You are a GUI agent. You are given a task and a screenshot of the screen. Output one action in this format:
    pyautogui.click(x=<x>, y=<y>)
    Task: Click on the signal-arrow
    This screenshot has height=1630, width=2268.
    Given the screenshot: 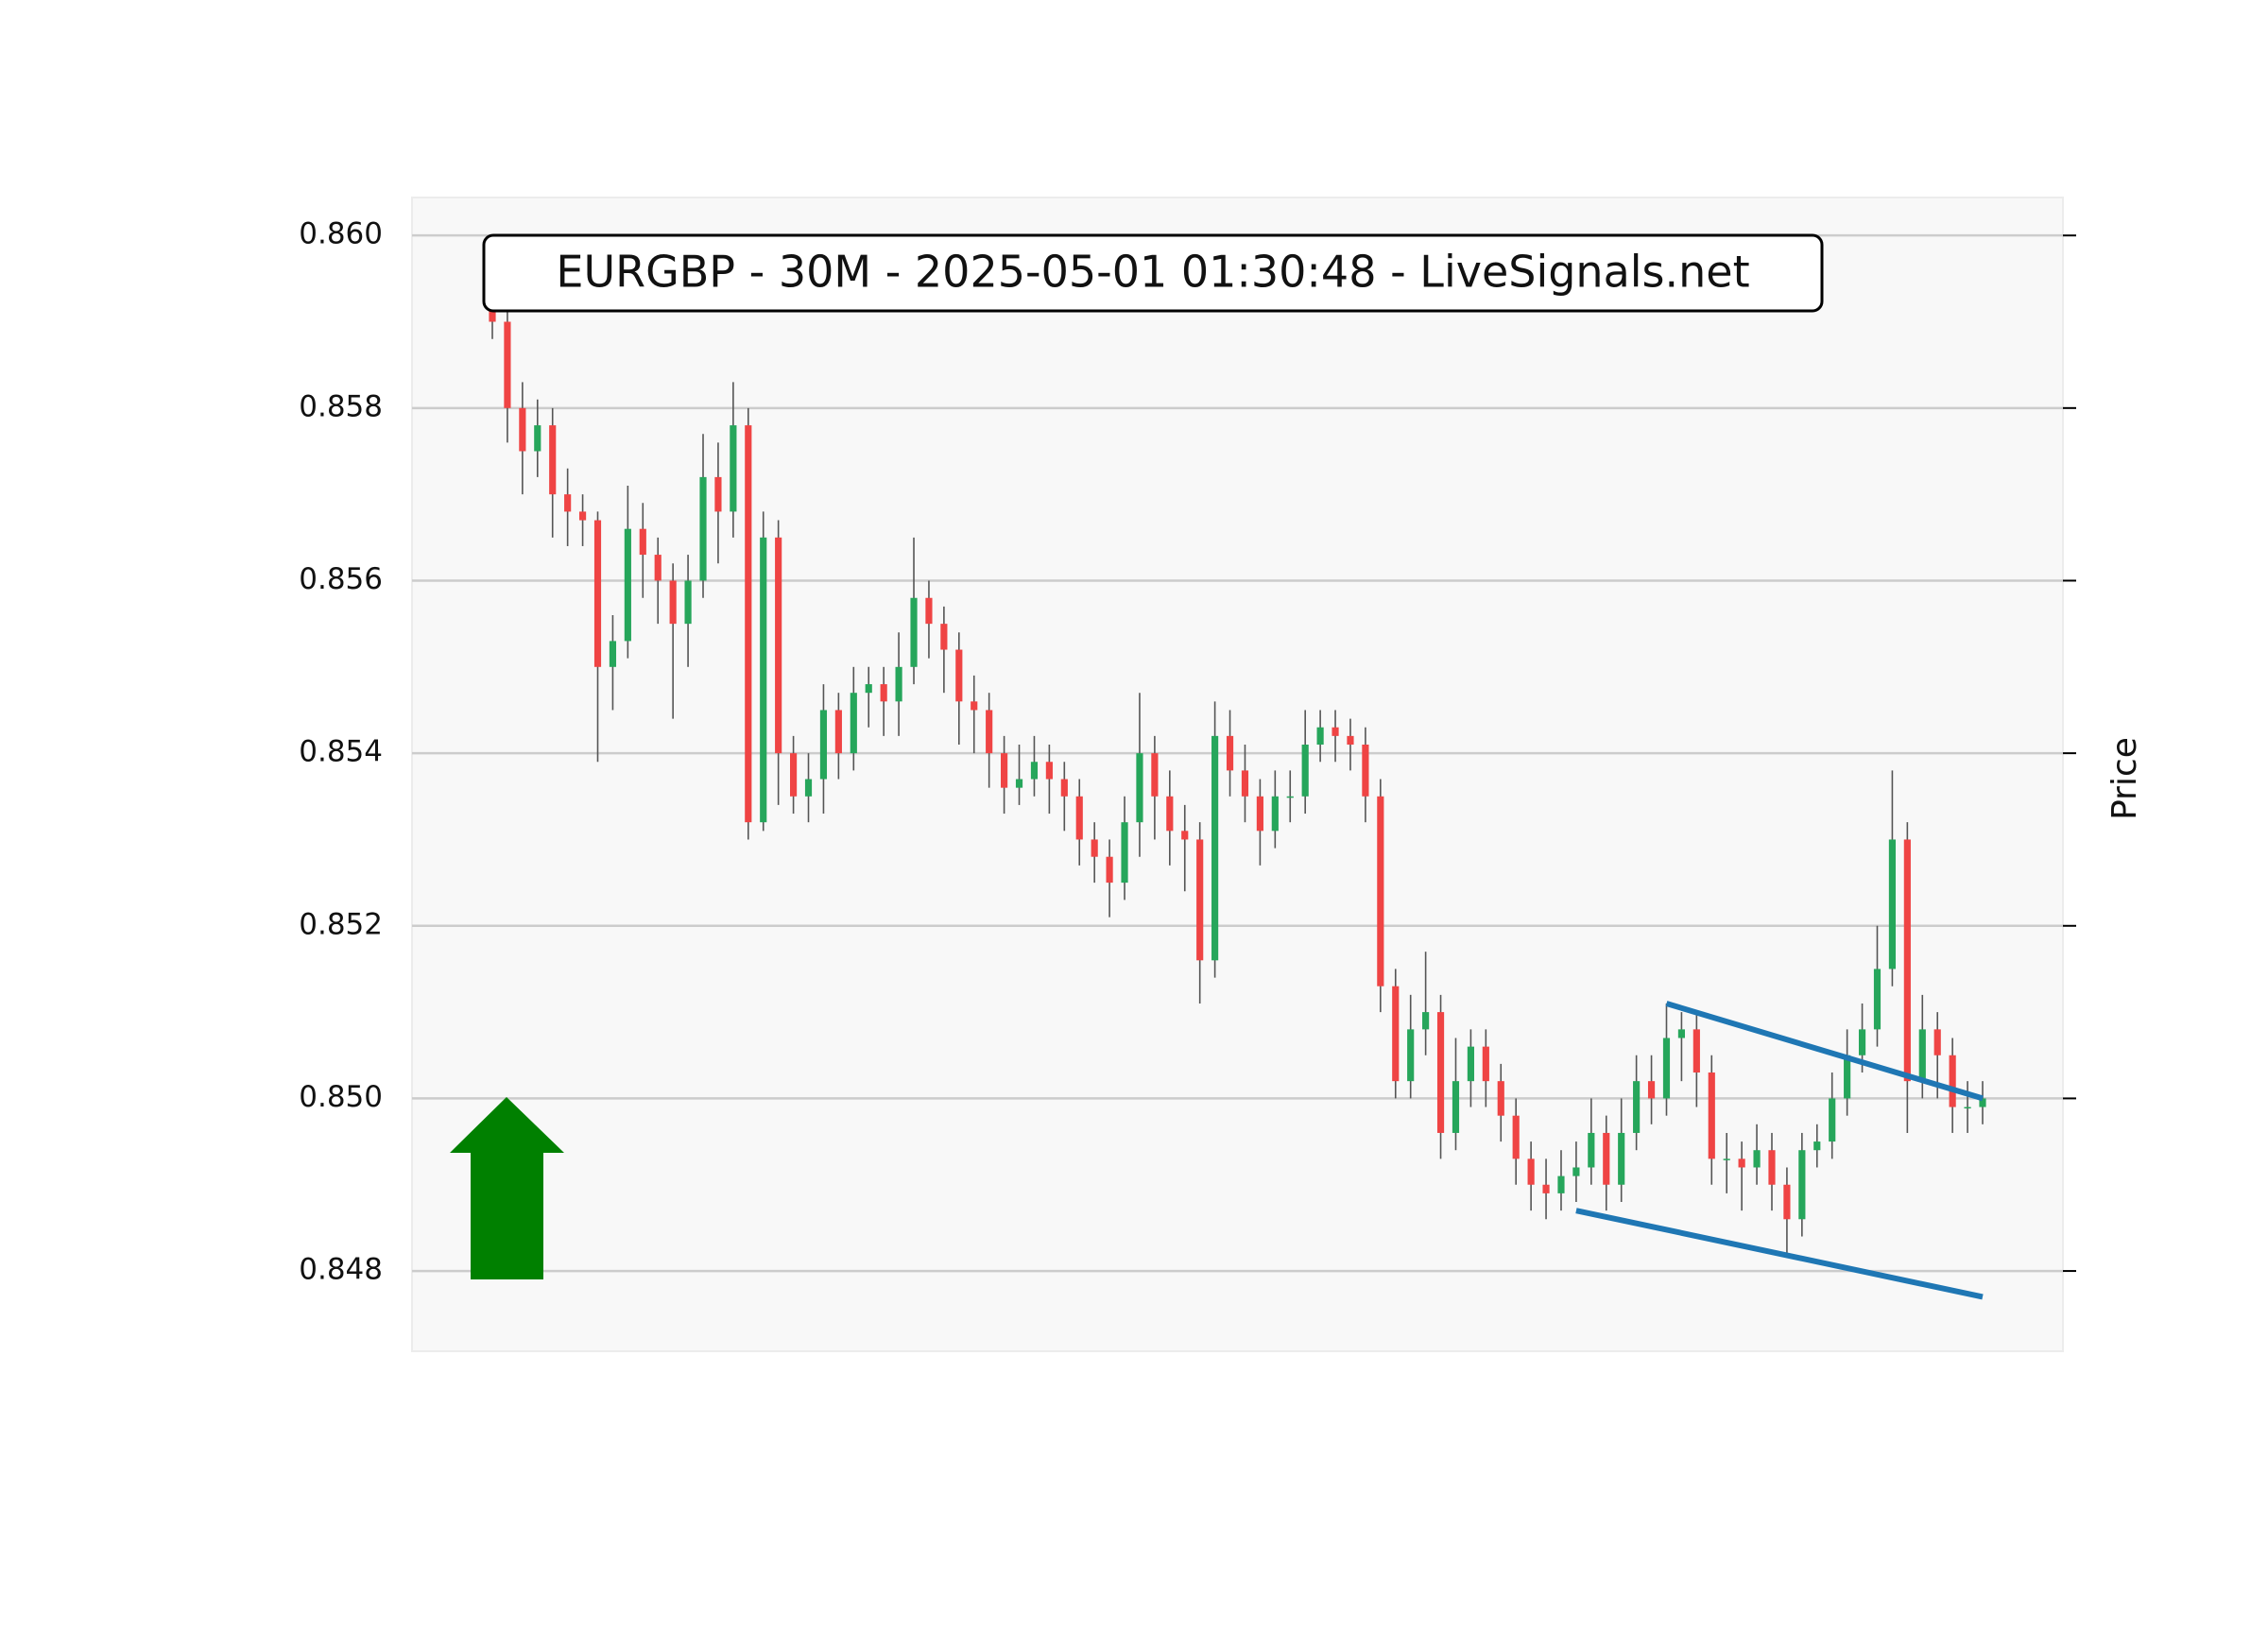 What is the action you would take?
    pyautogui.click(x=507, y=1188)
    